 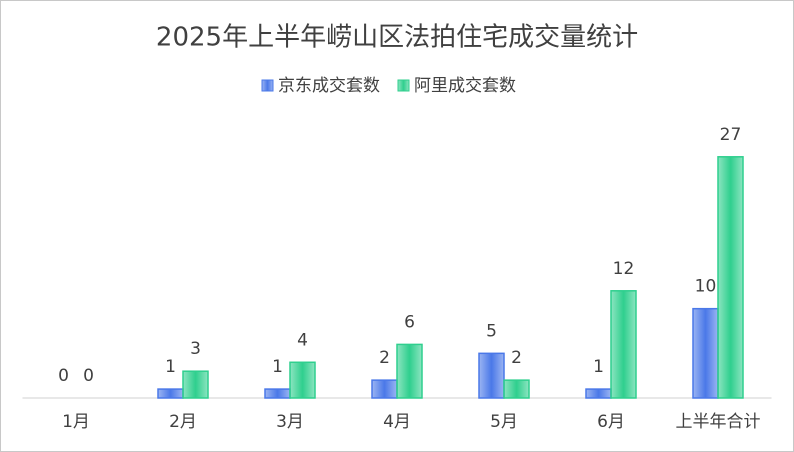 I want to click on x-tick-label: 2月, so click(x=183, y=422).